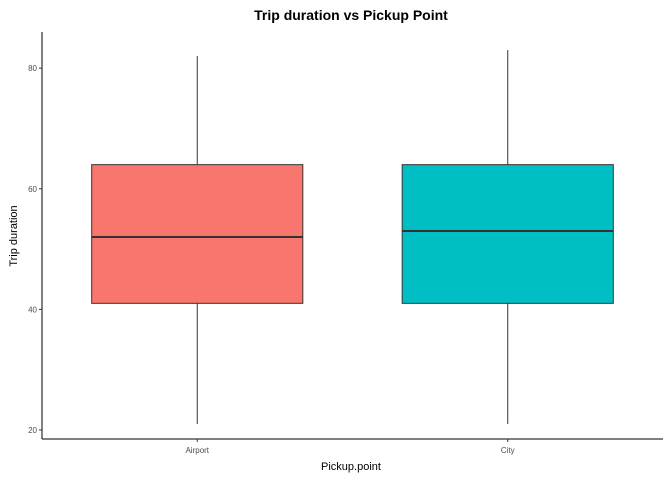  What do you see at coordinates (32, 189) in the screenshot?
I see `y-tick-label: 60` at bounding box center [32, 189].